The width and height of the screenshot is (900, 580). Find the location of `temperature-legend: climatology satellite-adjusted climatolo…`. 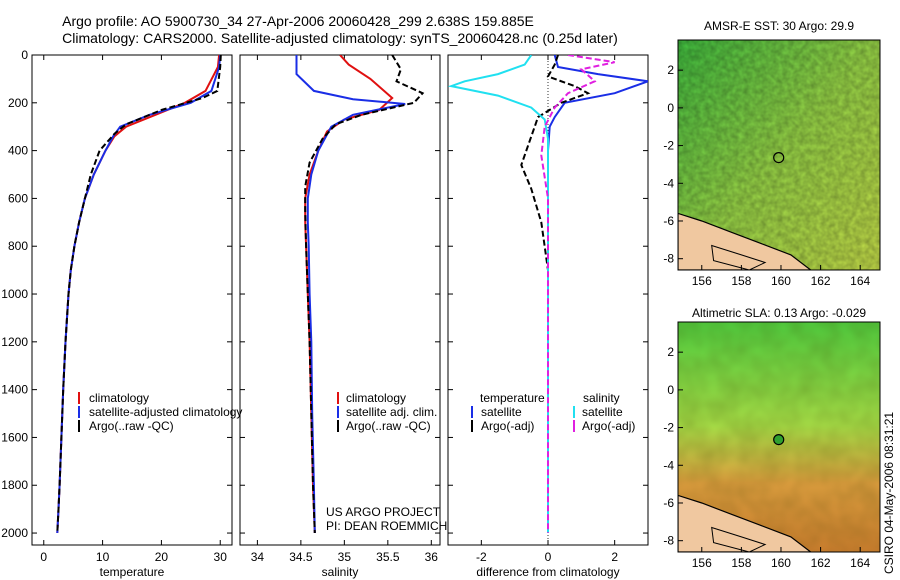

temperature-legend: climatology satellite-adjusted climatolo… is located at coordinates (160, 412).